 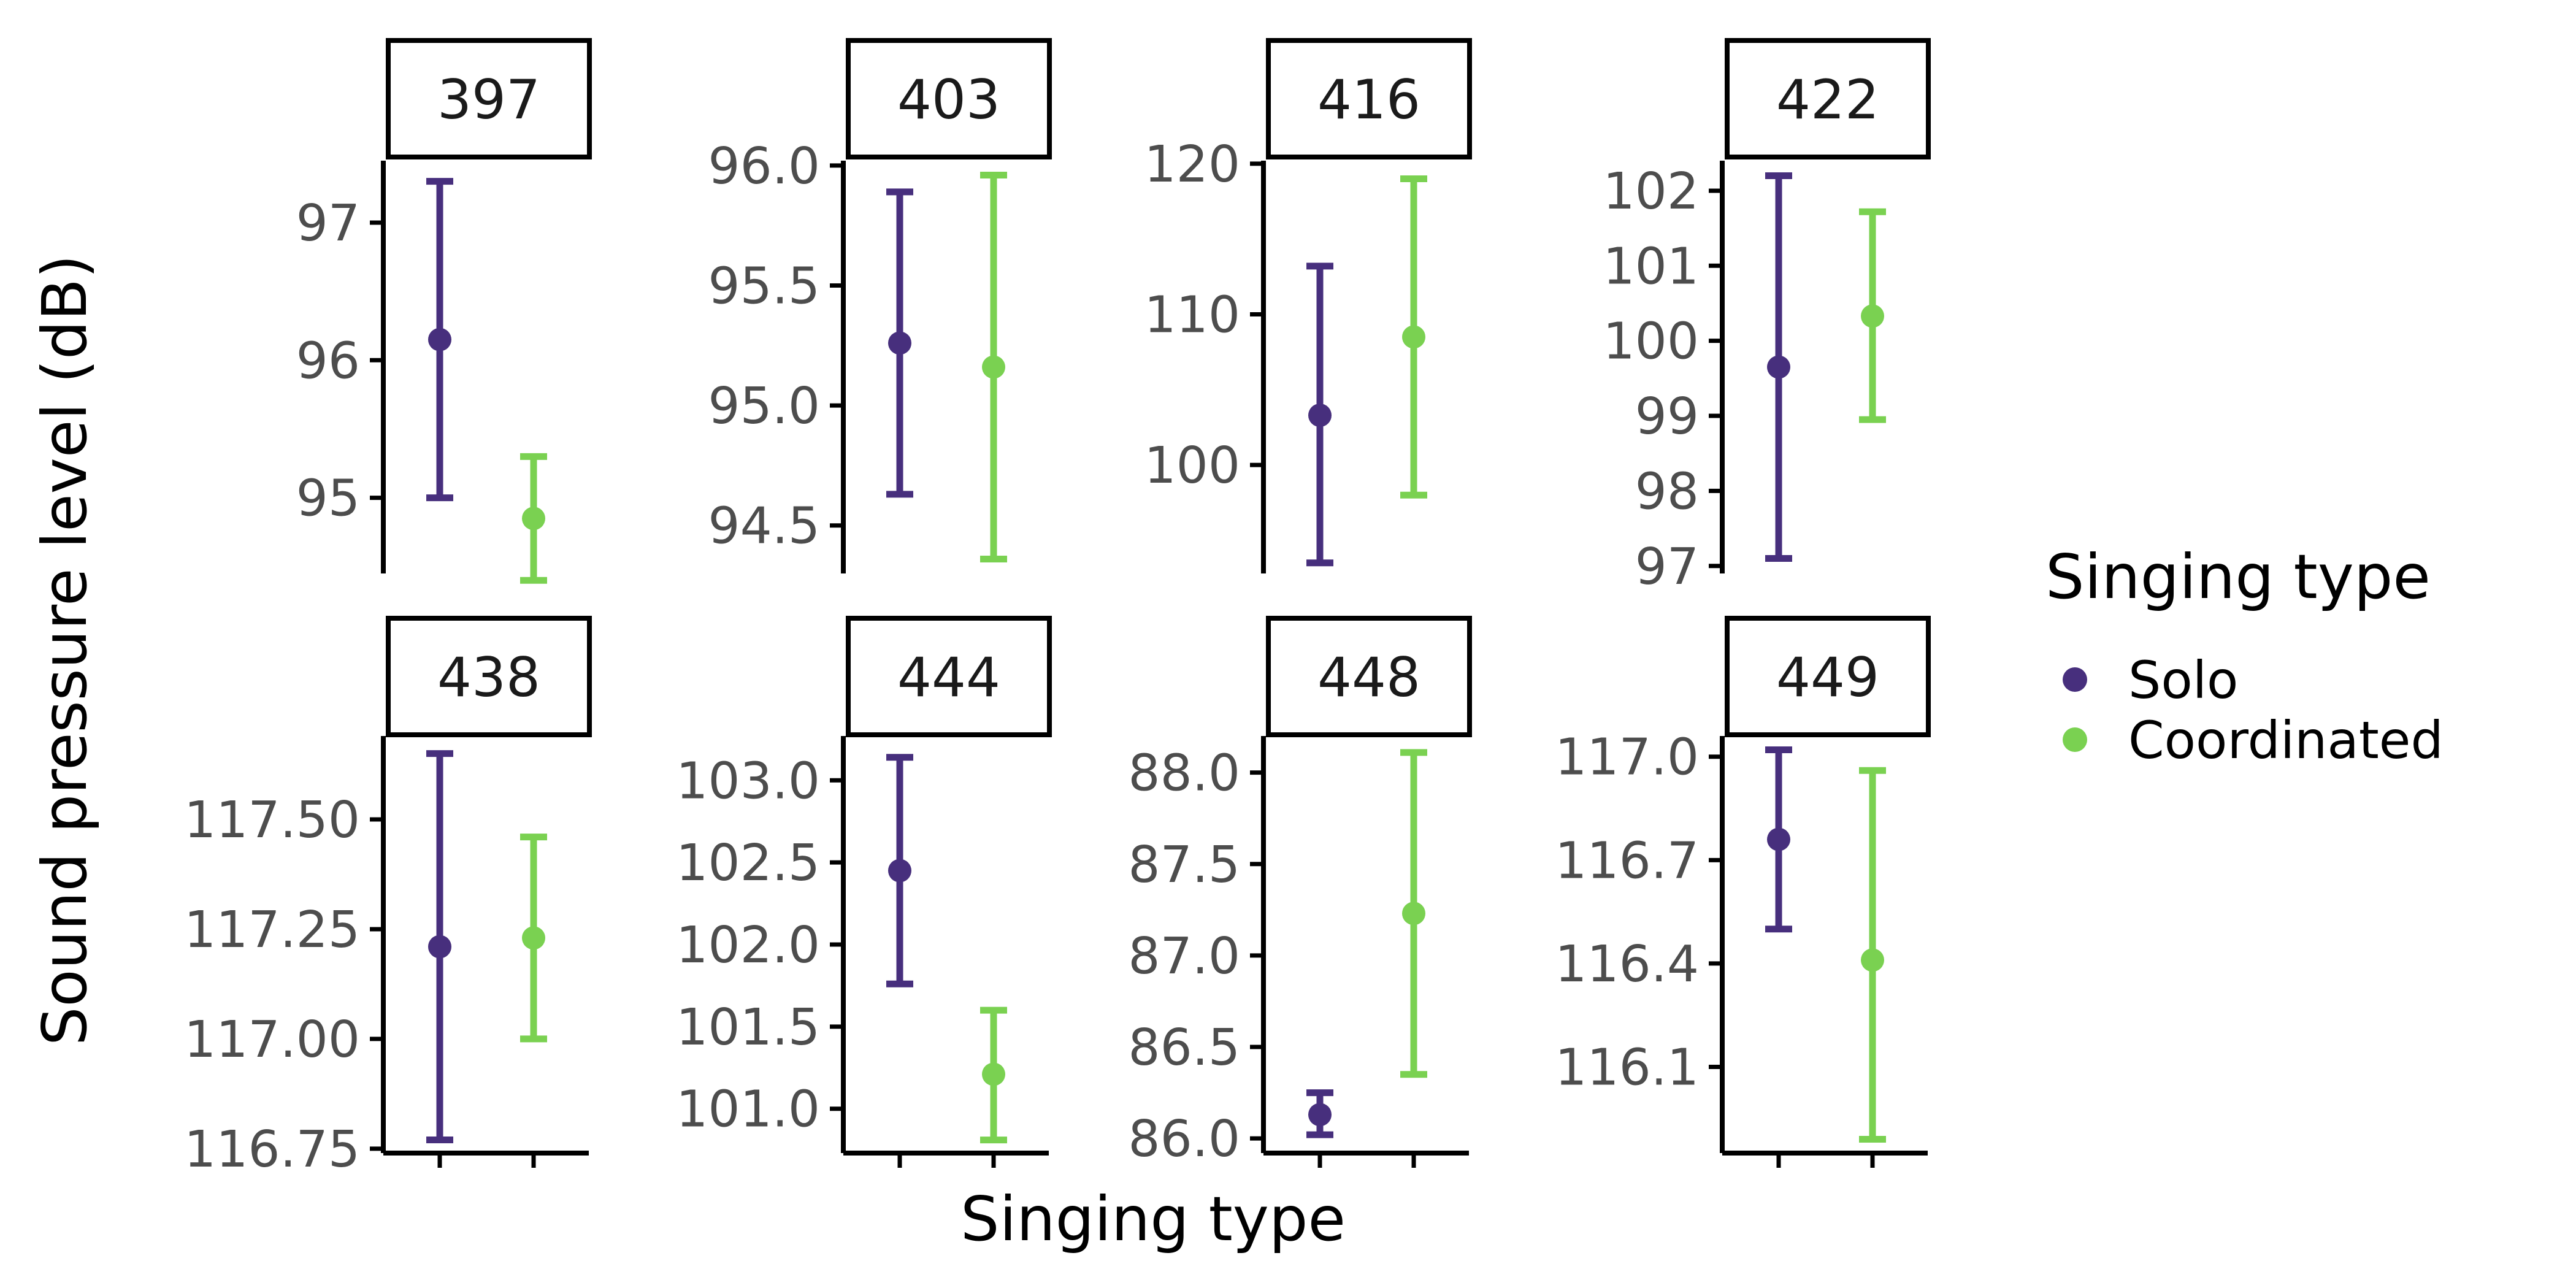 I want to click on y-tick-label: 102.0, so click(x=748, y=945).